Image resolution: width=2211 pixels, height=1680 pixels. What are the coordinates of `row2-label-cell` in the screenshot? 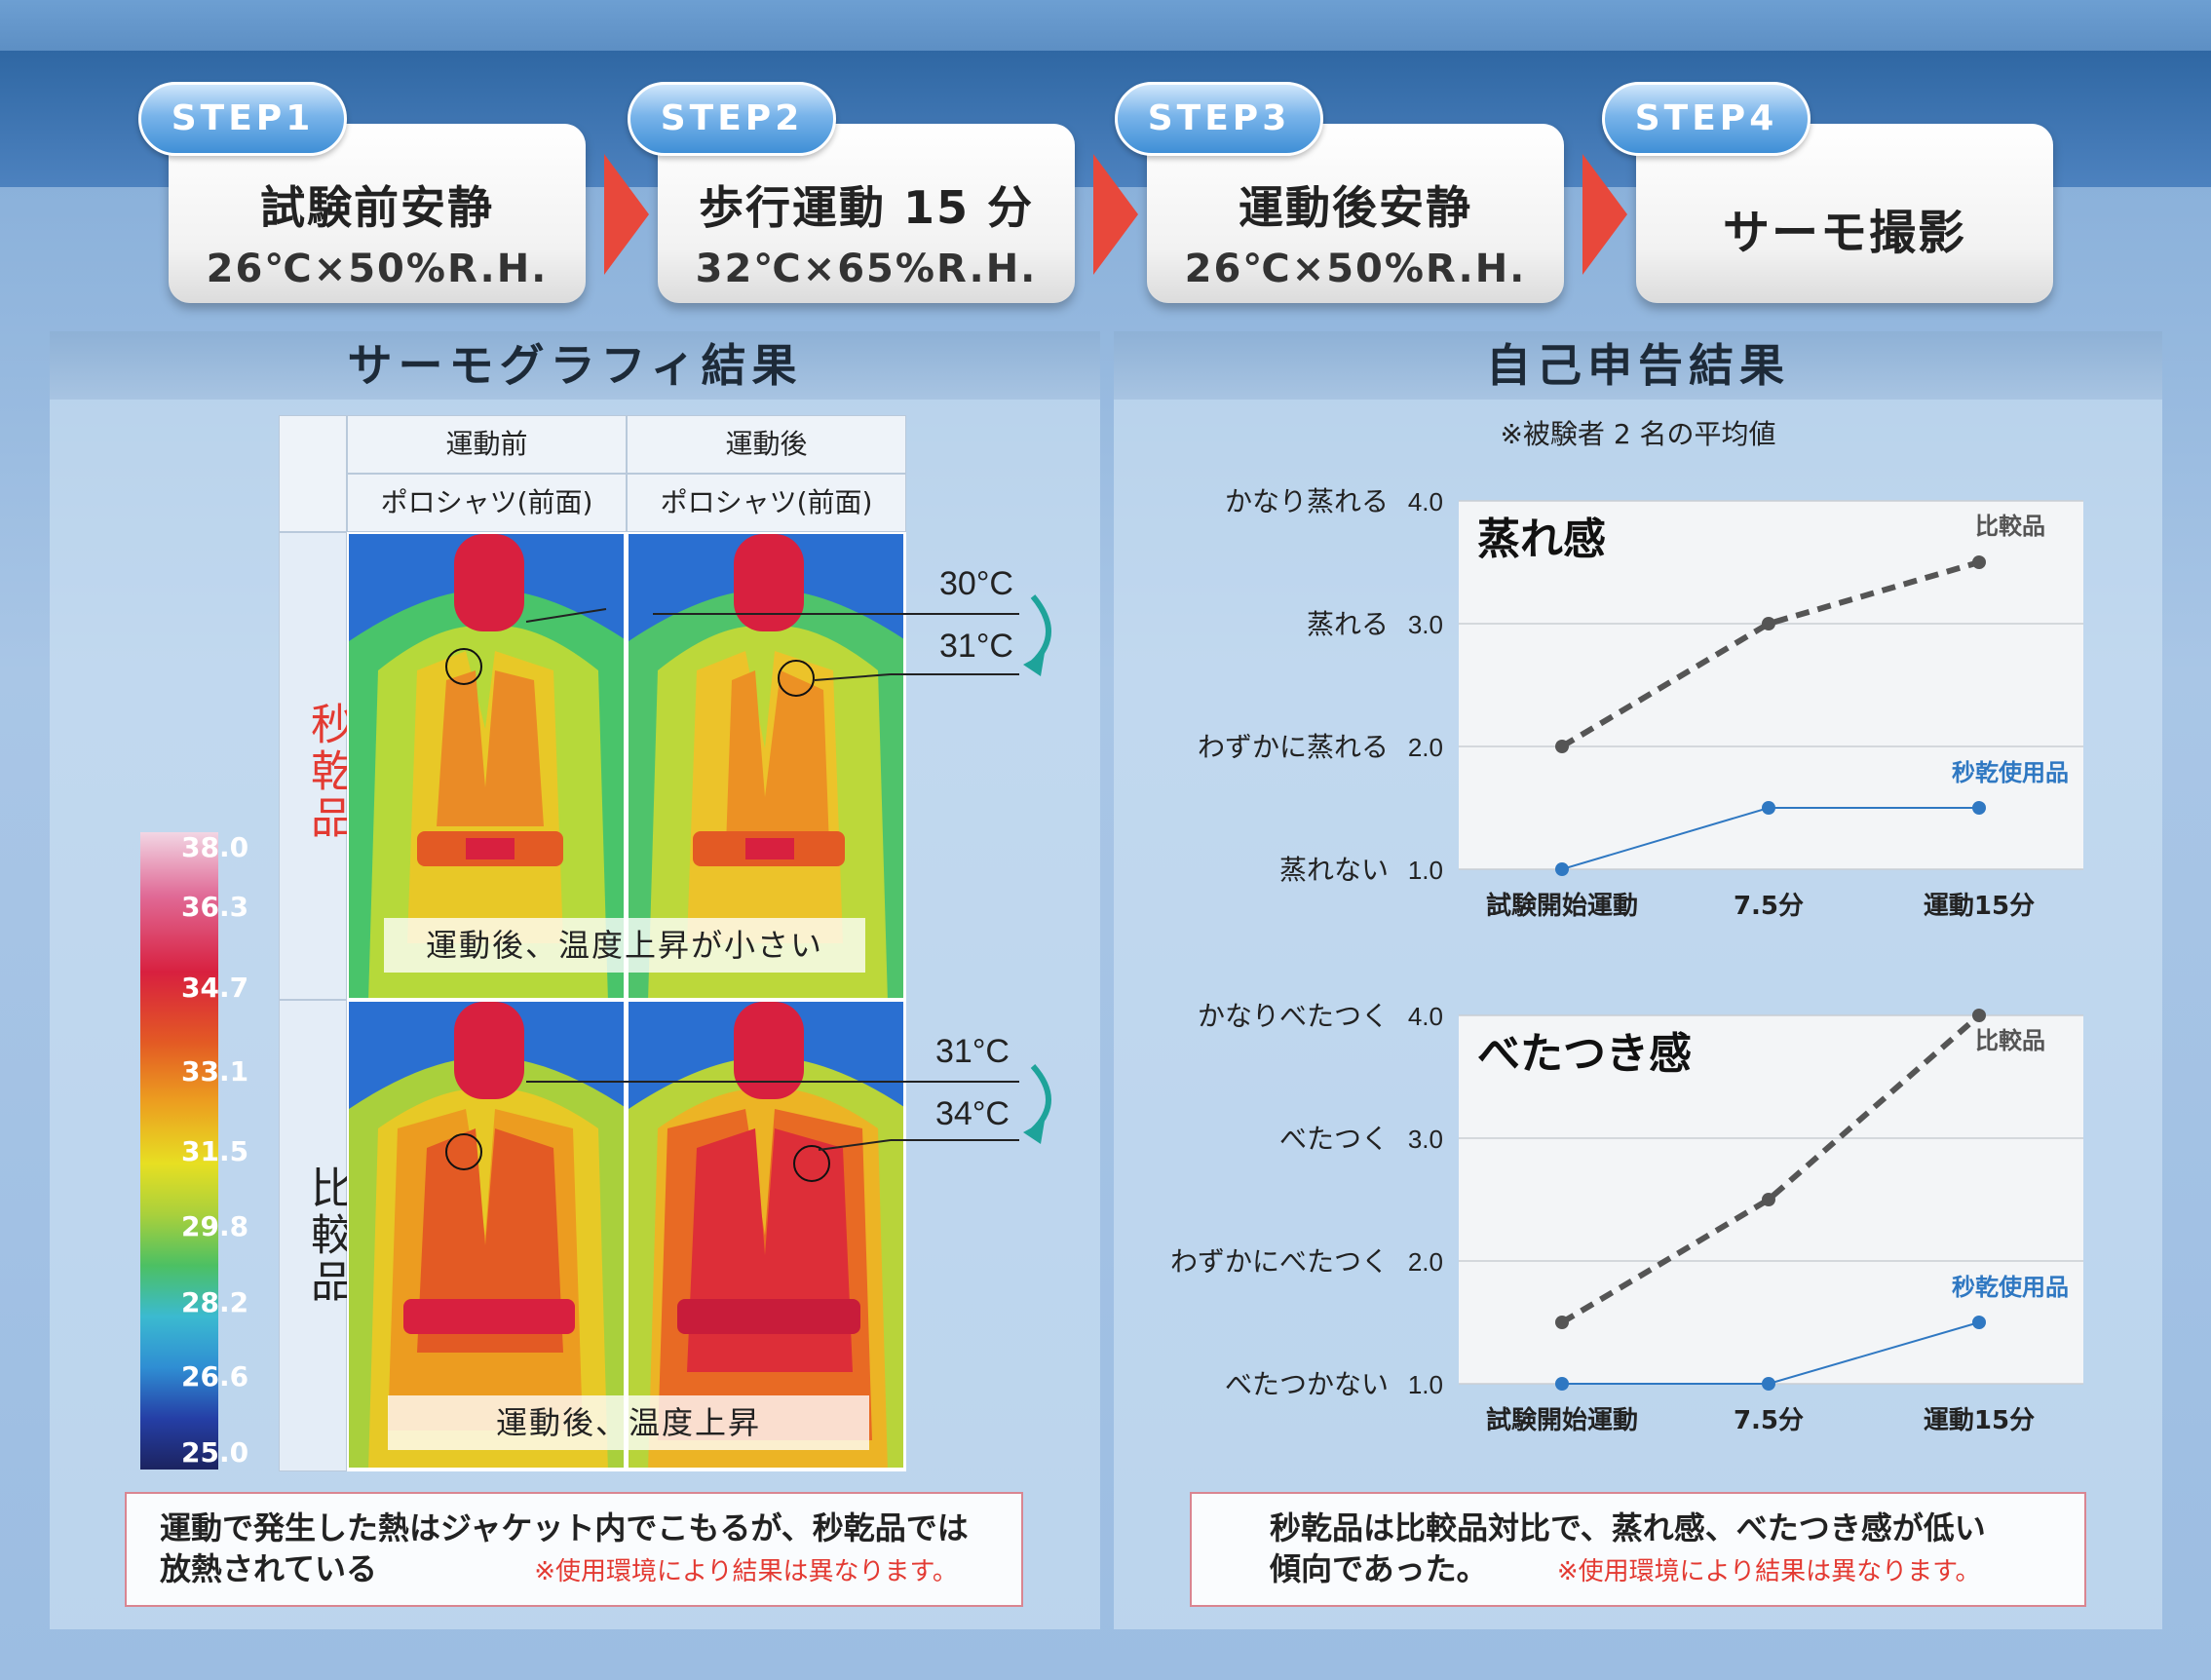 It's located at (313, 1235).